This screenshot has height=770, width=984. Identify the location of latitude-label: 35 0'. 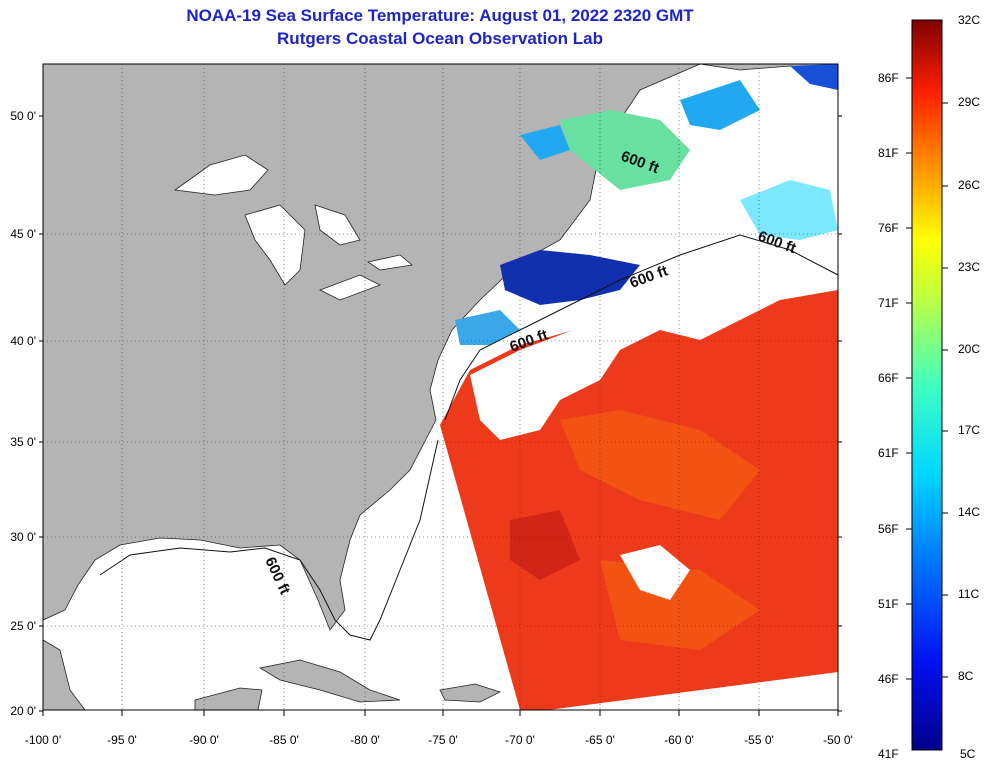
(23, 442).